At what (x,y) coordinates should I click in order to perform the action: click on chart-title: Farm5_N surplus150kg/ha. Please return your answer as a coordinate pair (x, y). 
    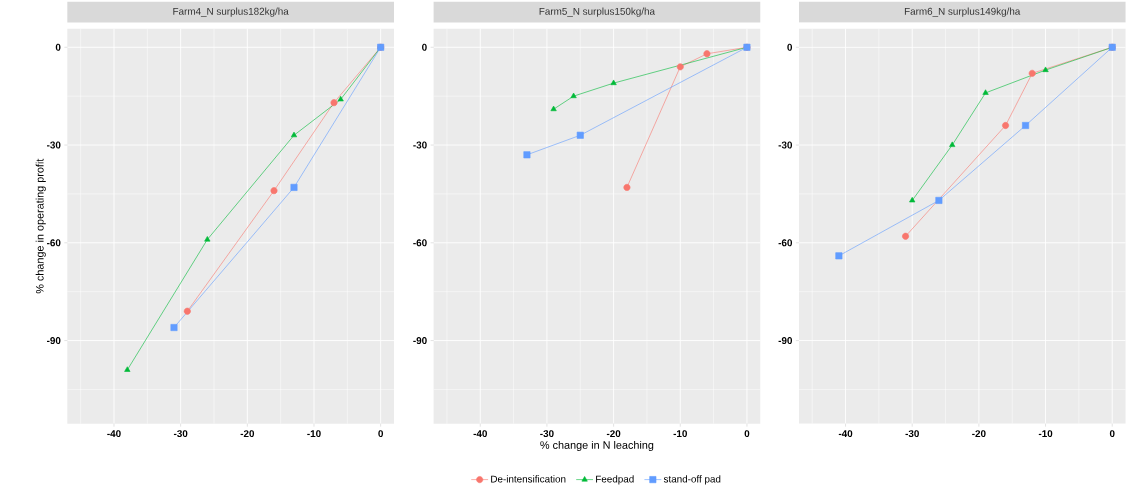
    Looking at the image, I should click on (597, 12).